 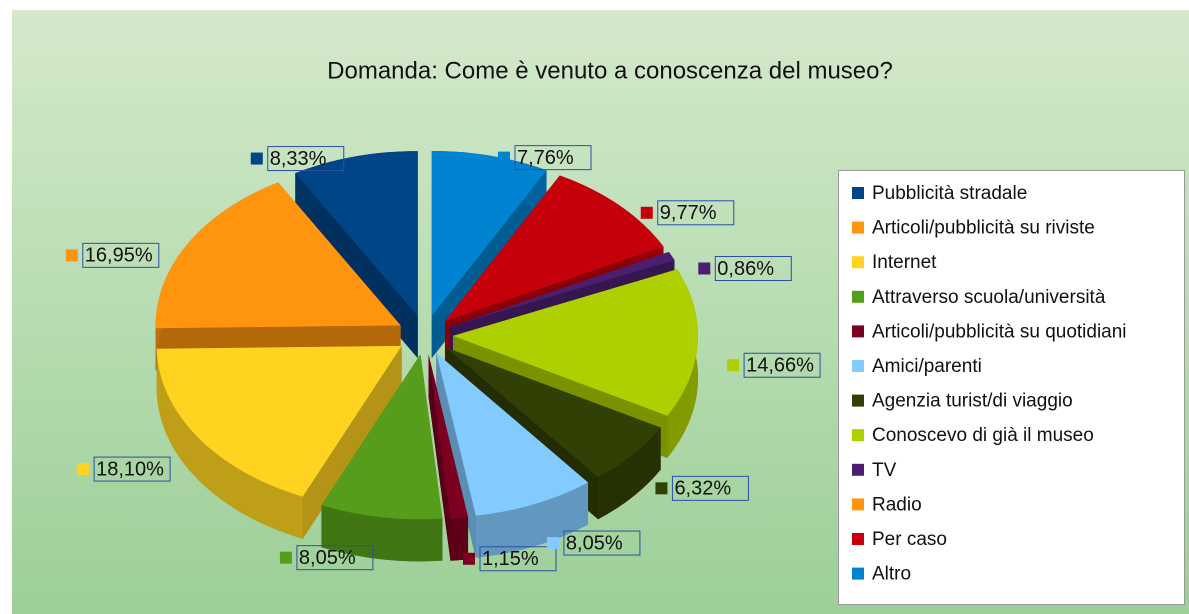 I want to click on legend-label: Pubblicità stradale, so click(x=949, y=193).